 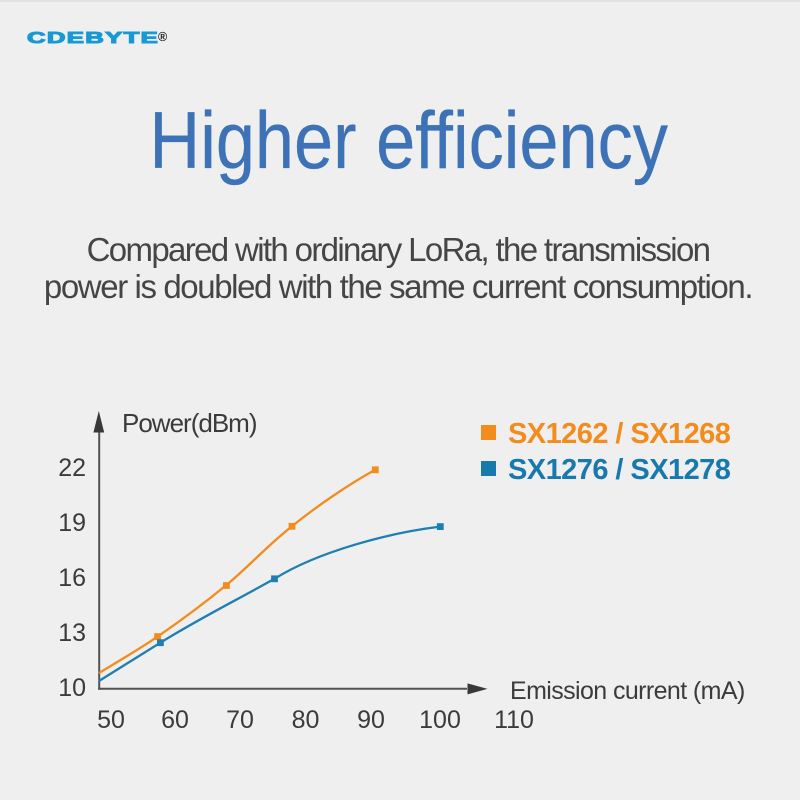 What do you see at coordinates (440, 720) in the screenshot?
I see `svg-text: 100` at bounding box center [440, 720].